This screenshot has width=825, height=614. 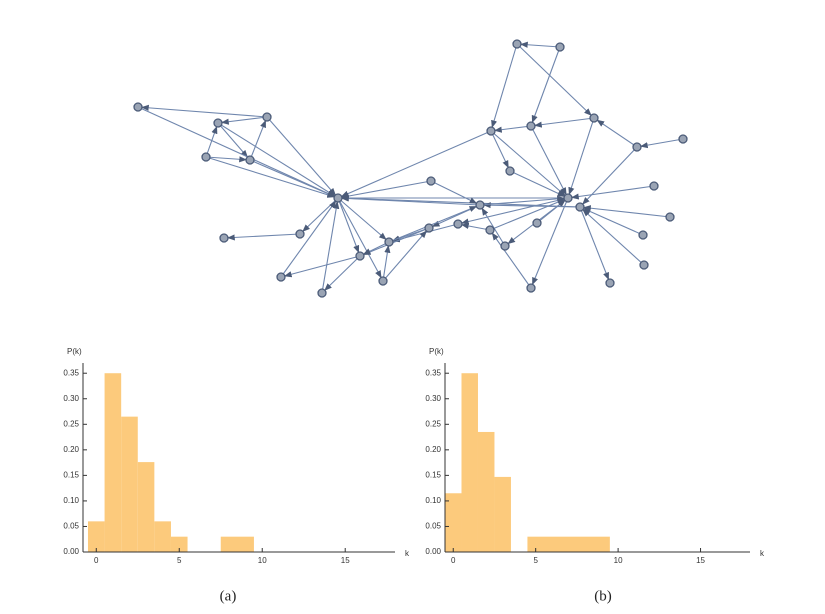 What do you see at coordinates (603, 596) in the screenshot?
I see `caption: (b)` at bounding box center [603, 596].